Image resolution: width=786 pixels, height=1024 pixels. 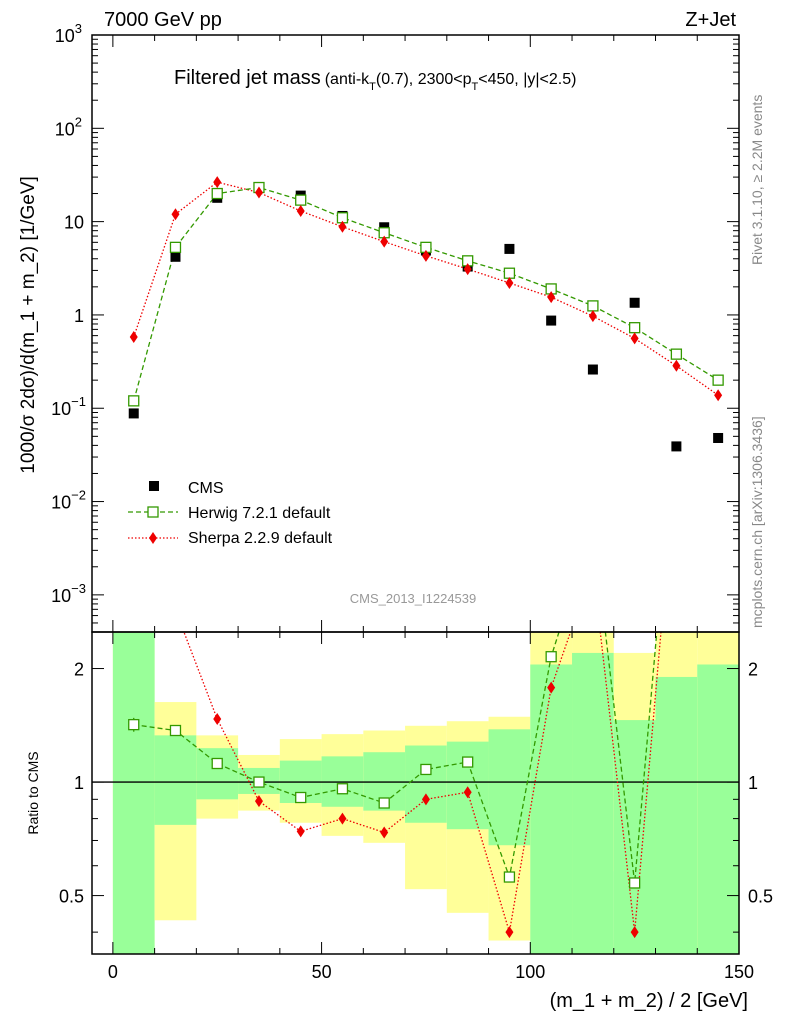 I want to click on x-tick-label: 0, so click(x=113, y=972).